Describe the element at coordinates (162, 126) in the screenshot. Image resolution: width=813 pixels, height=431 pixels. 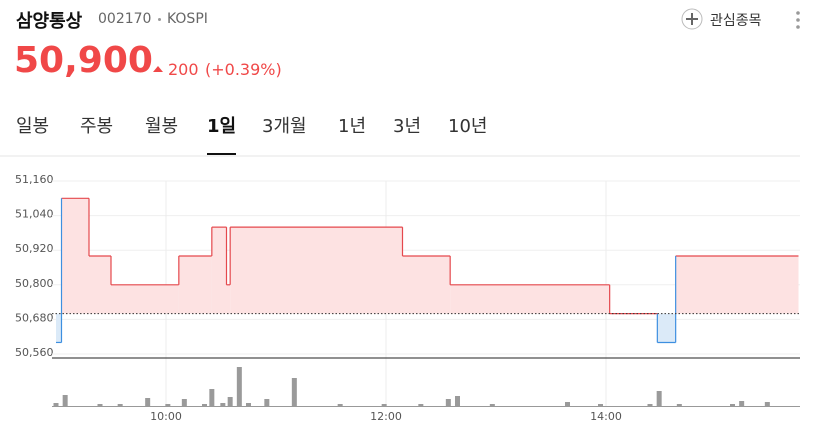
I see `tab: 월봉` at that location.